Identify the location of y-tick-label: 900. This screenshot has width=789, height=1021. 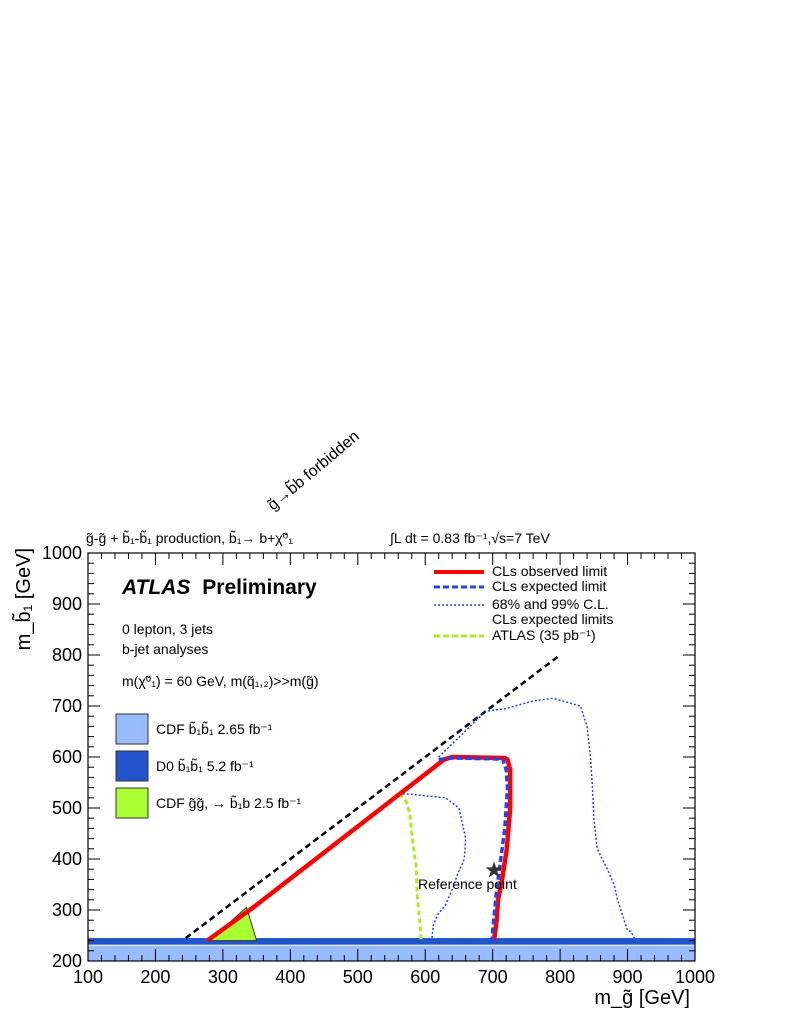
(67, 604).